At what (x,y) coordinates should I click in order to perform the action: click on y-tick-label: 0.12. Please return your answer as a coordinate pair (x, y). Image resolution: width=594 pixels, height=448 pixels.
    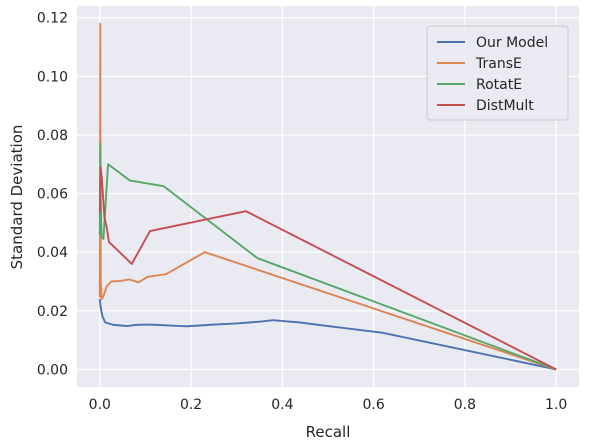
    Looking at the image, I should click on (52, 19).